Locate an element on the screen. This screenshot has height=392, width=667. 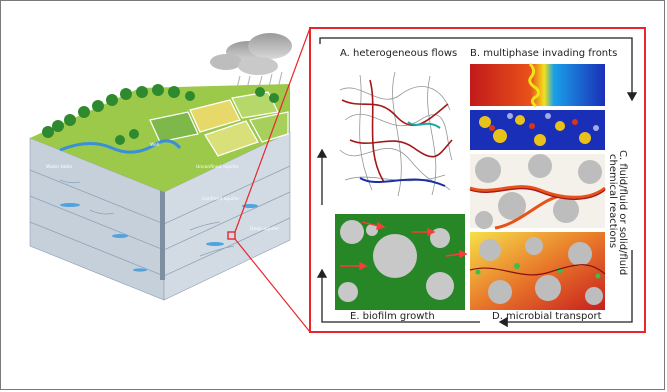
trees is located at coordinates (160, 114).